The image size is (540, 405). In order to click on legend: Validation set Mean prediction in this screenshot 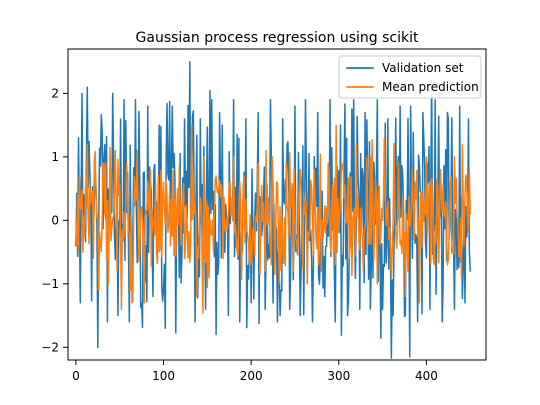, I will do `click(410, 77)`.